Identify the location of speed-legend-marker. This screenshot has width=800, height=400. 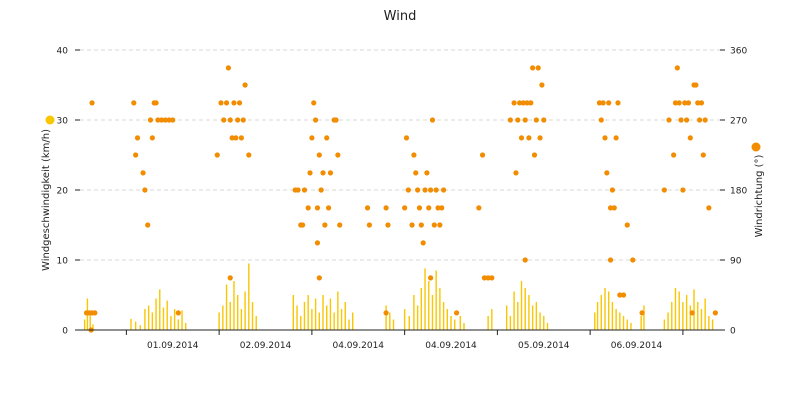
(50, 120).